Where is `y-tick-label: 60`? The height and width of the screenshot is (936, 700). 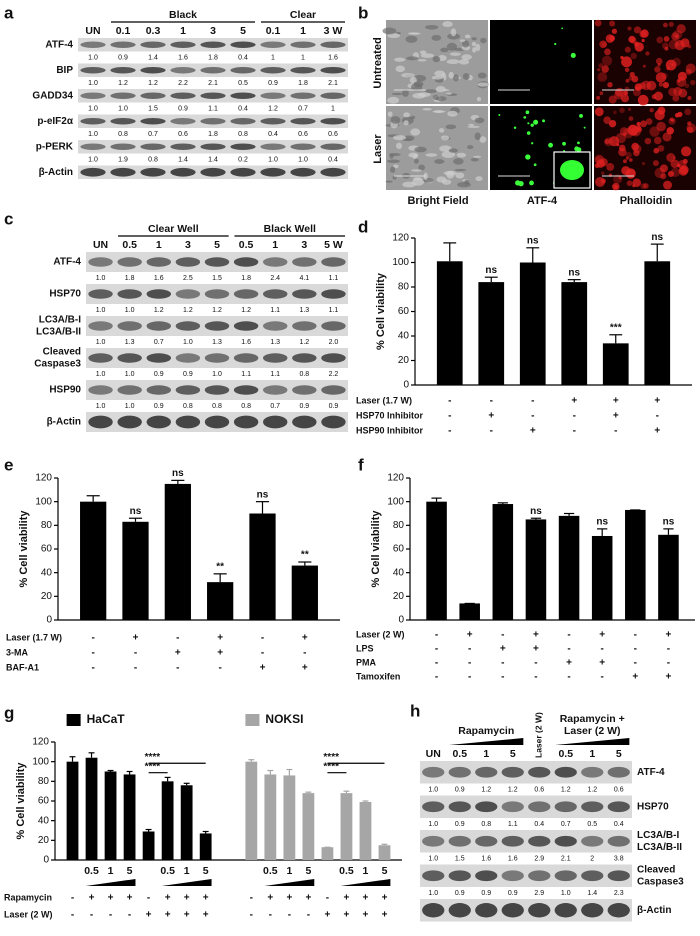 y-tick-label: 60 is located at coordinates (404, 311).